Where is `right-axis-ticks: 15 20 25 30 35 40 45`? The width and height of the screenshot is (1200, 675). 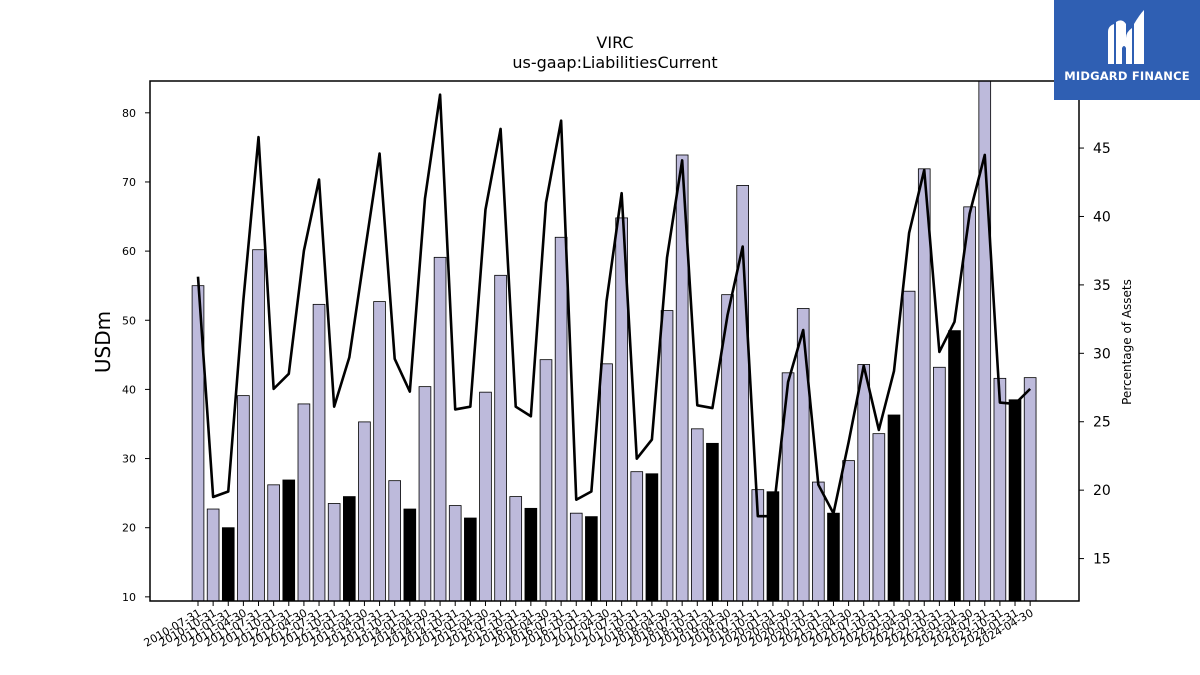 right-axis-ticks: 15 20 25 30 35 40 45 is located at coordinates (1095, 354).